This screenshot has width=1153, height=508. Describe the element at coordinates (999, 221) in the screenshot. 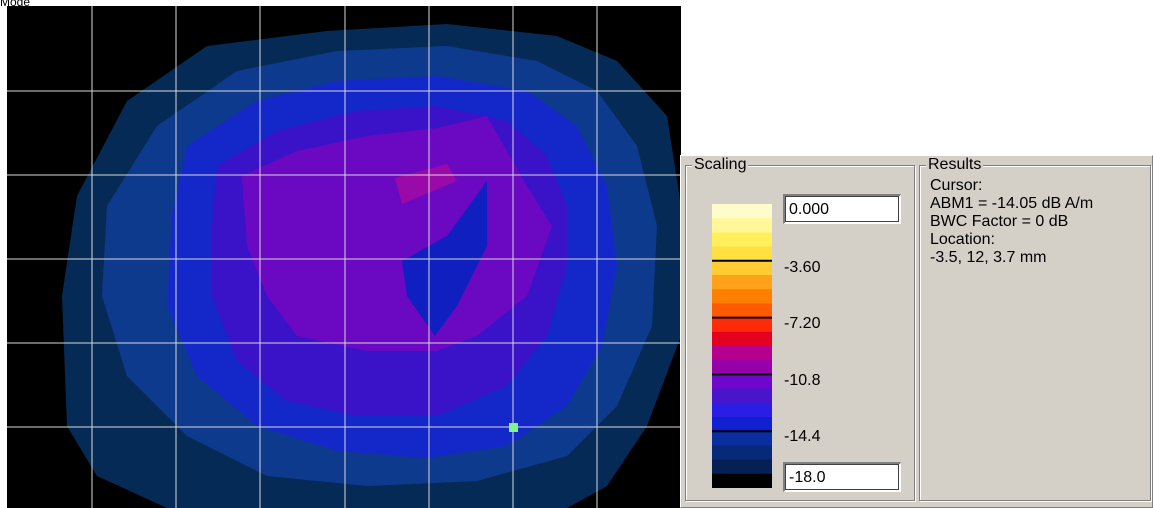

I see `results-bwc-factor: BWC Factor = 0 dB` at that location.